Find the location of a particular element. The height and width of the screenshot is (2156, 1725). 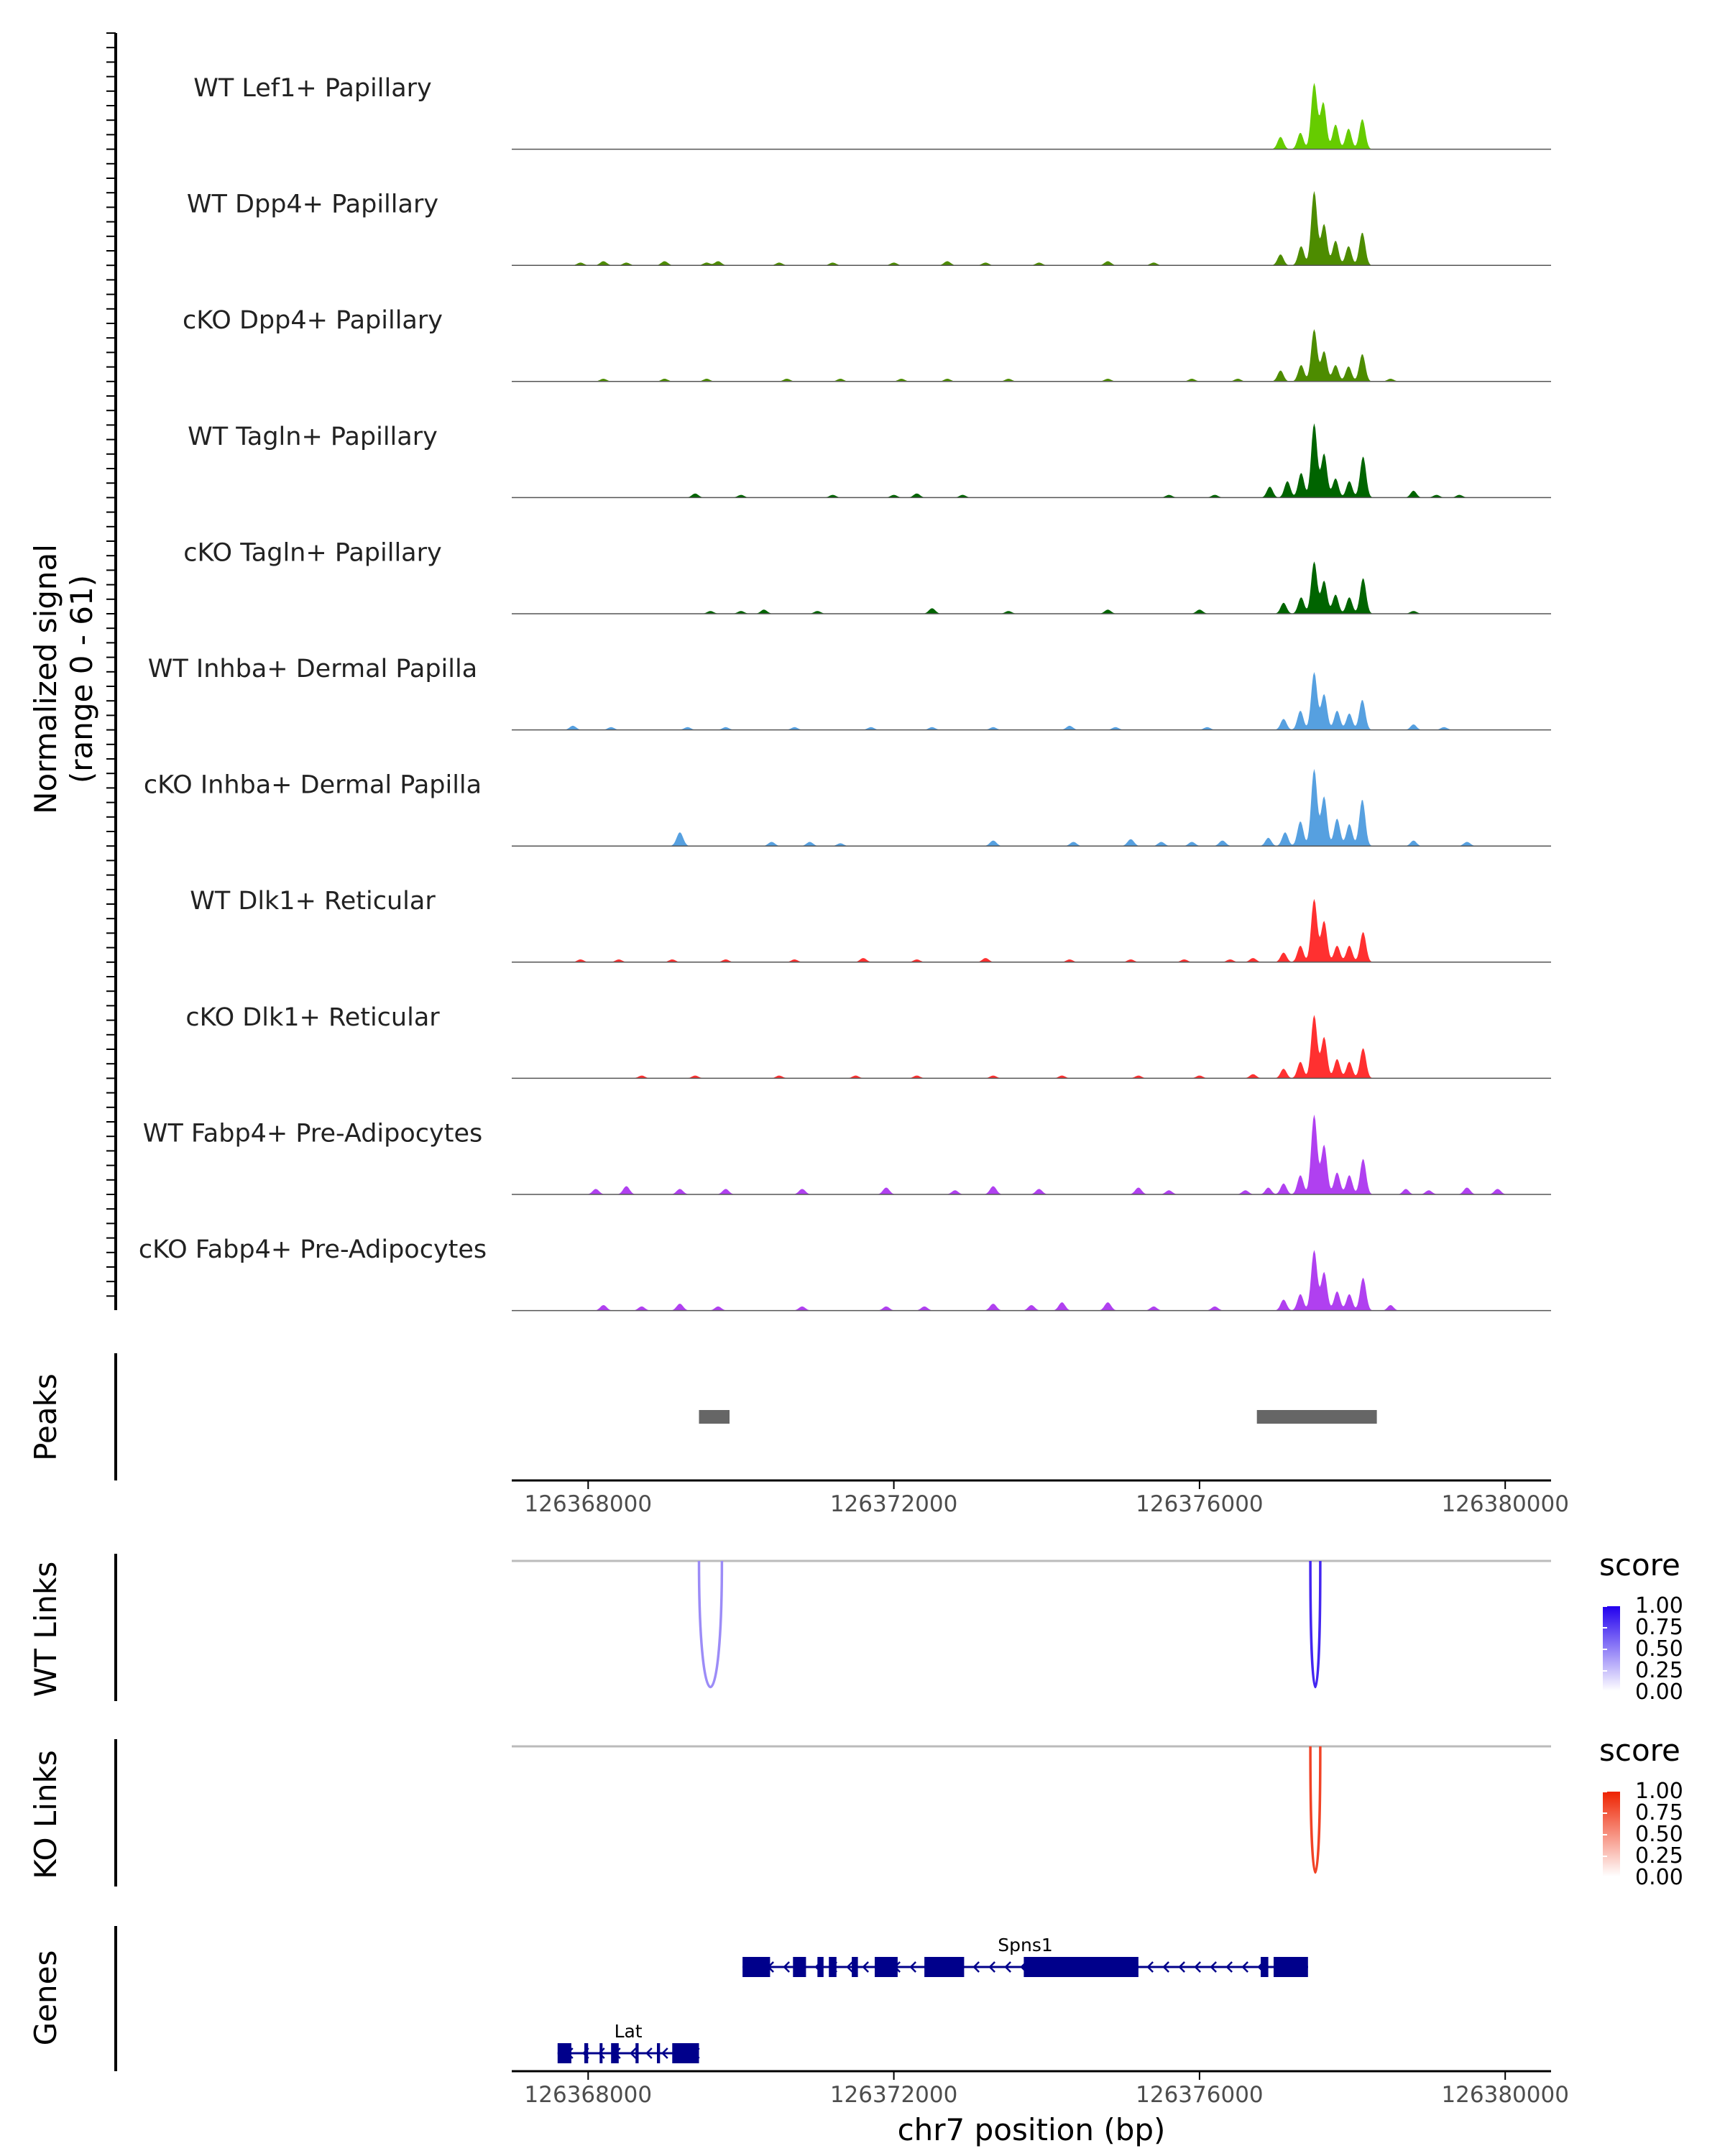

coverage-track-label: WT Tagln+ Papillary is located at coordinates (313, 437).